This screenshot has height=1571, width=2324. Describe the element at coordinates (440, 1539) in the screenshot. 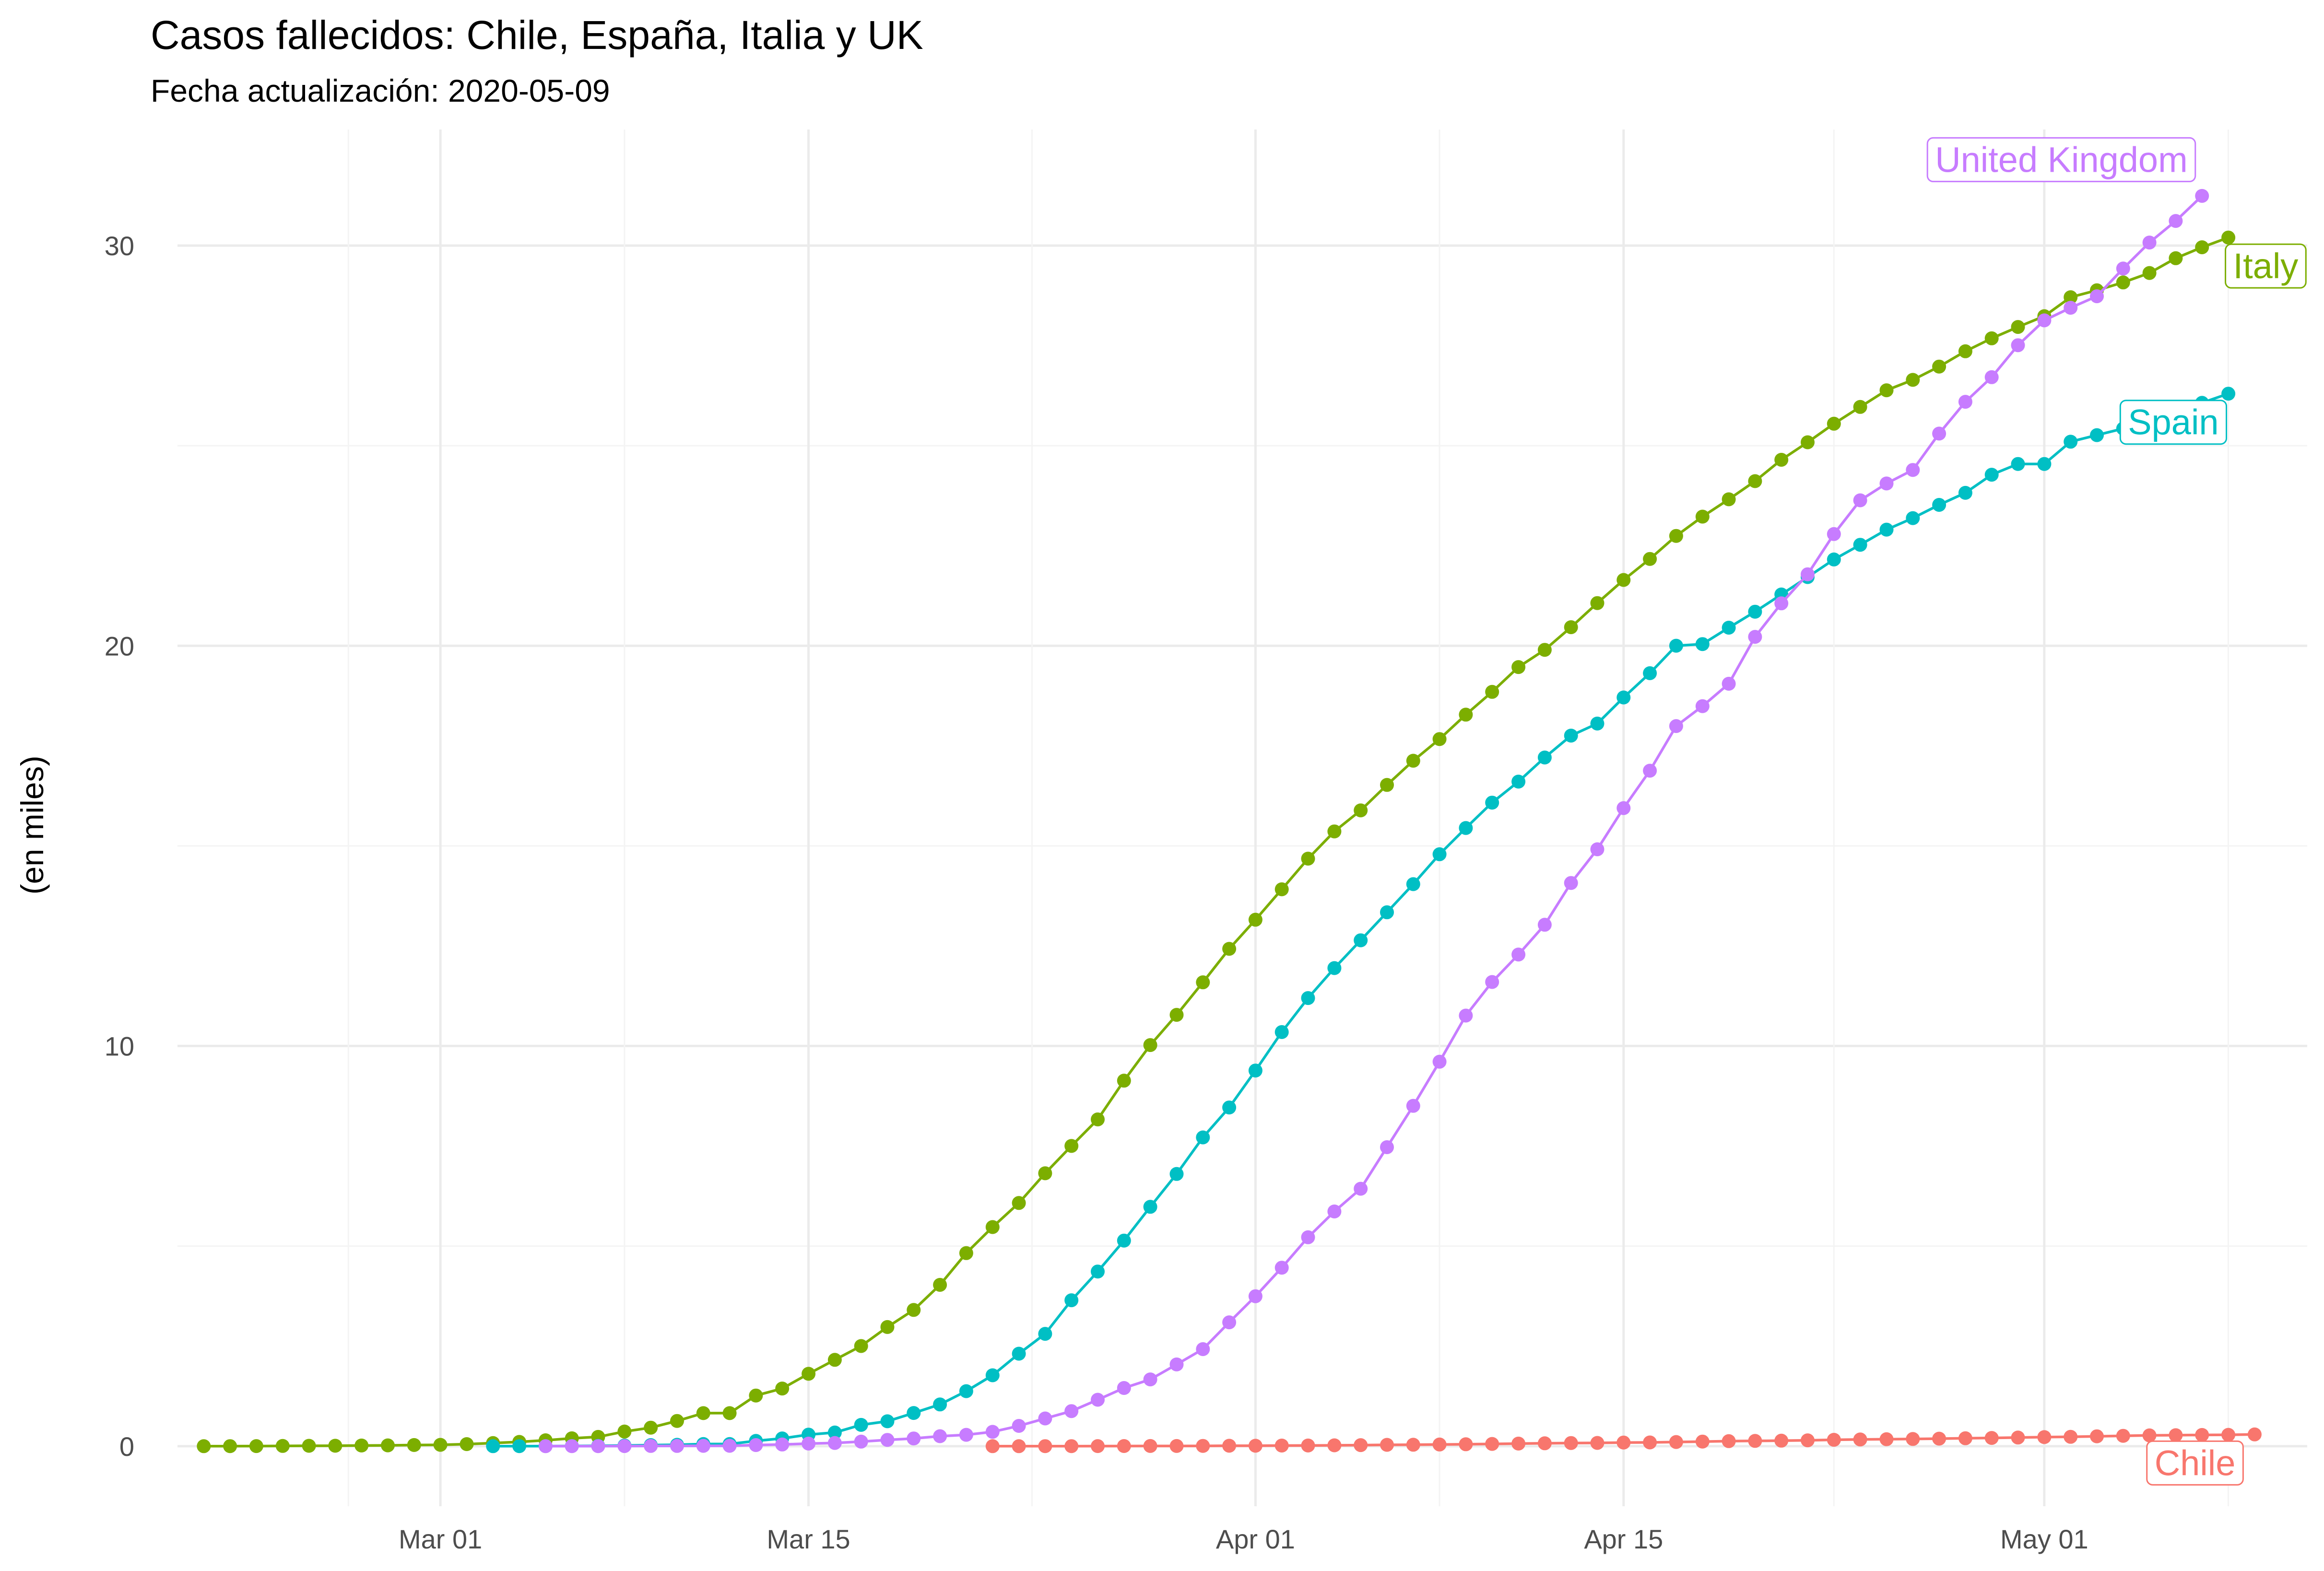

I see `x-tick-label: Mar 01` at that location.